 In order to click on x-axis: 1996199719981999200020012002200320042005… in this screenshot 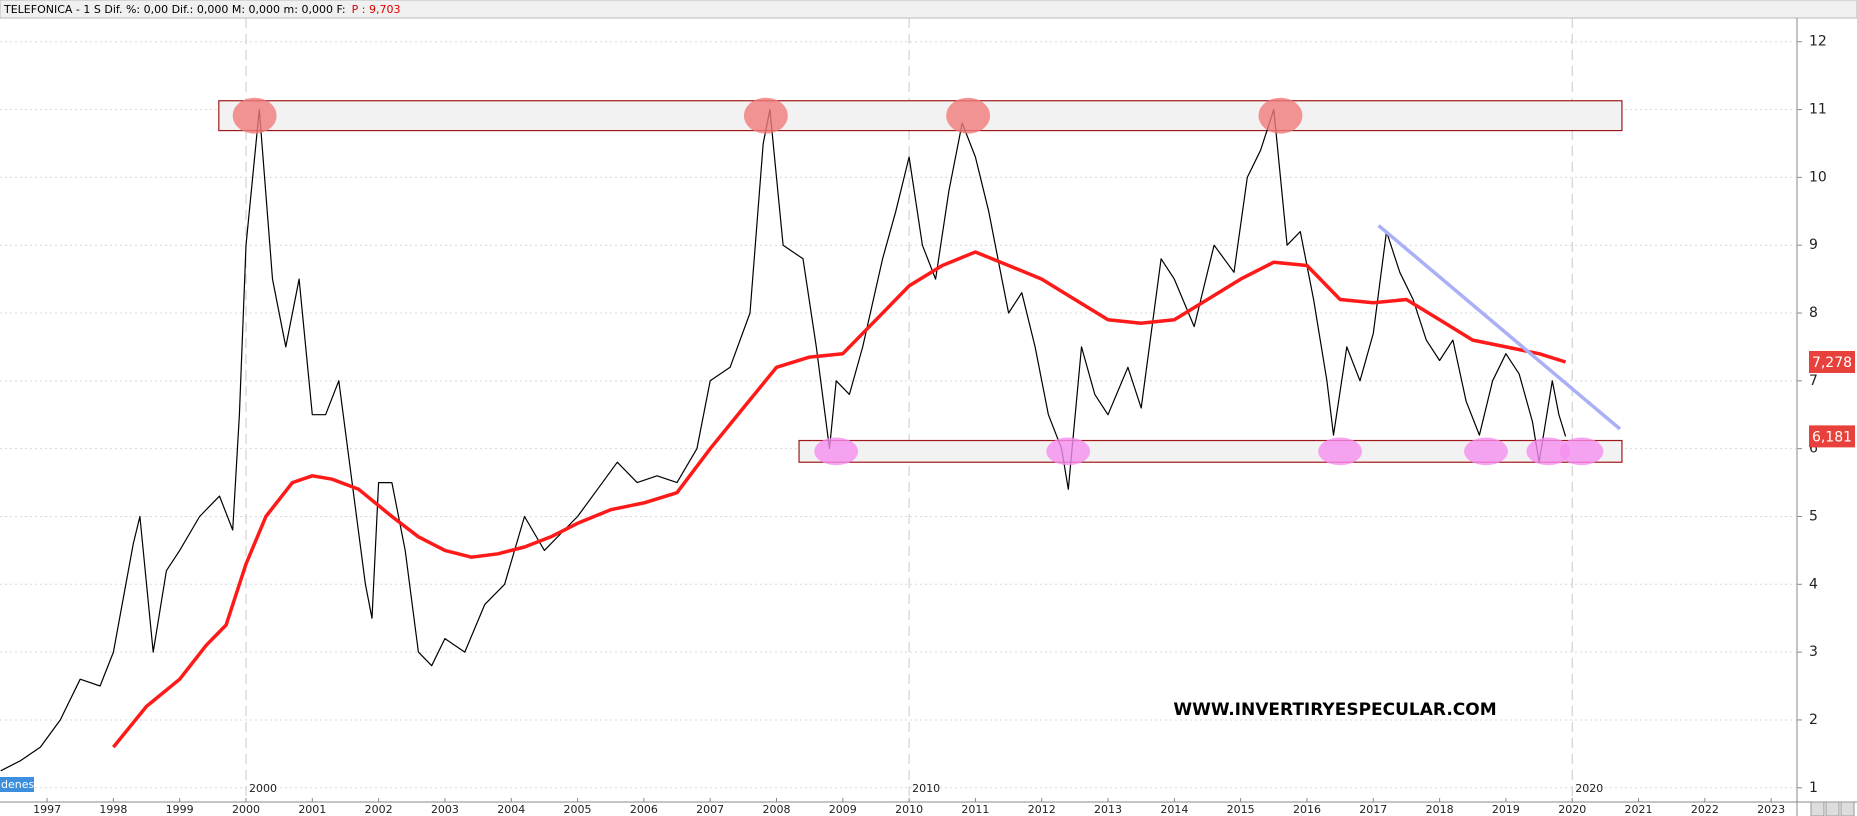, I will do `click(909, 807)`.